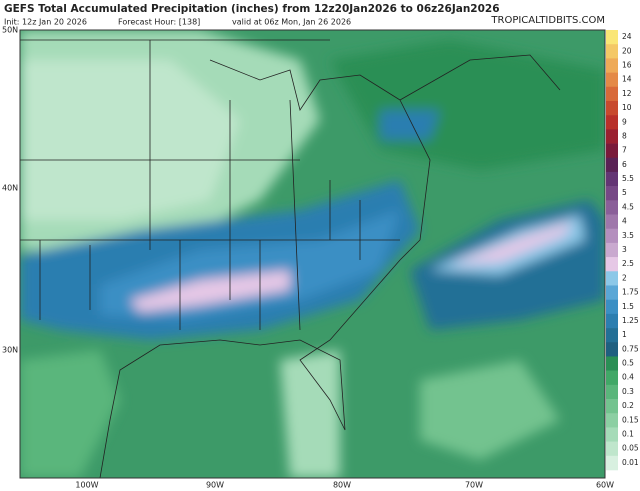 The image size is (640, 491). Describe the element at coordinates (627, 79) in the screenshot. I see `legend-label: 14` at that location.